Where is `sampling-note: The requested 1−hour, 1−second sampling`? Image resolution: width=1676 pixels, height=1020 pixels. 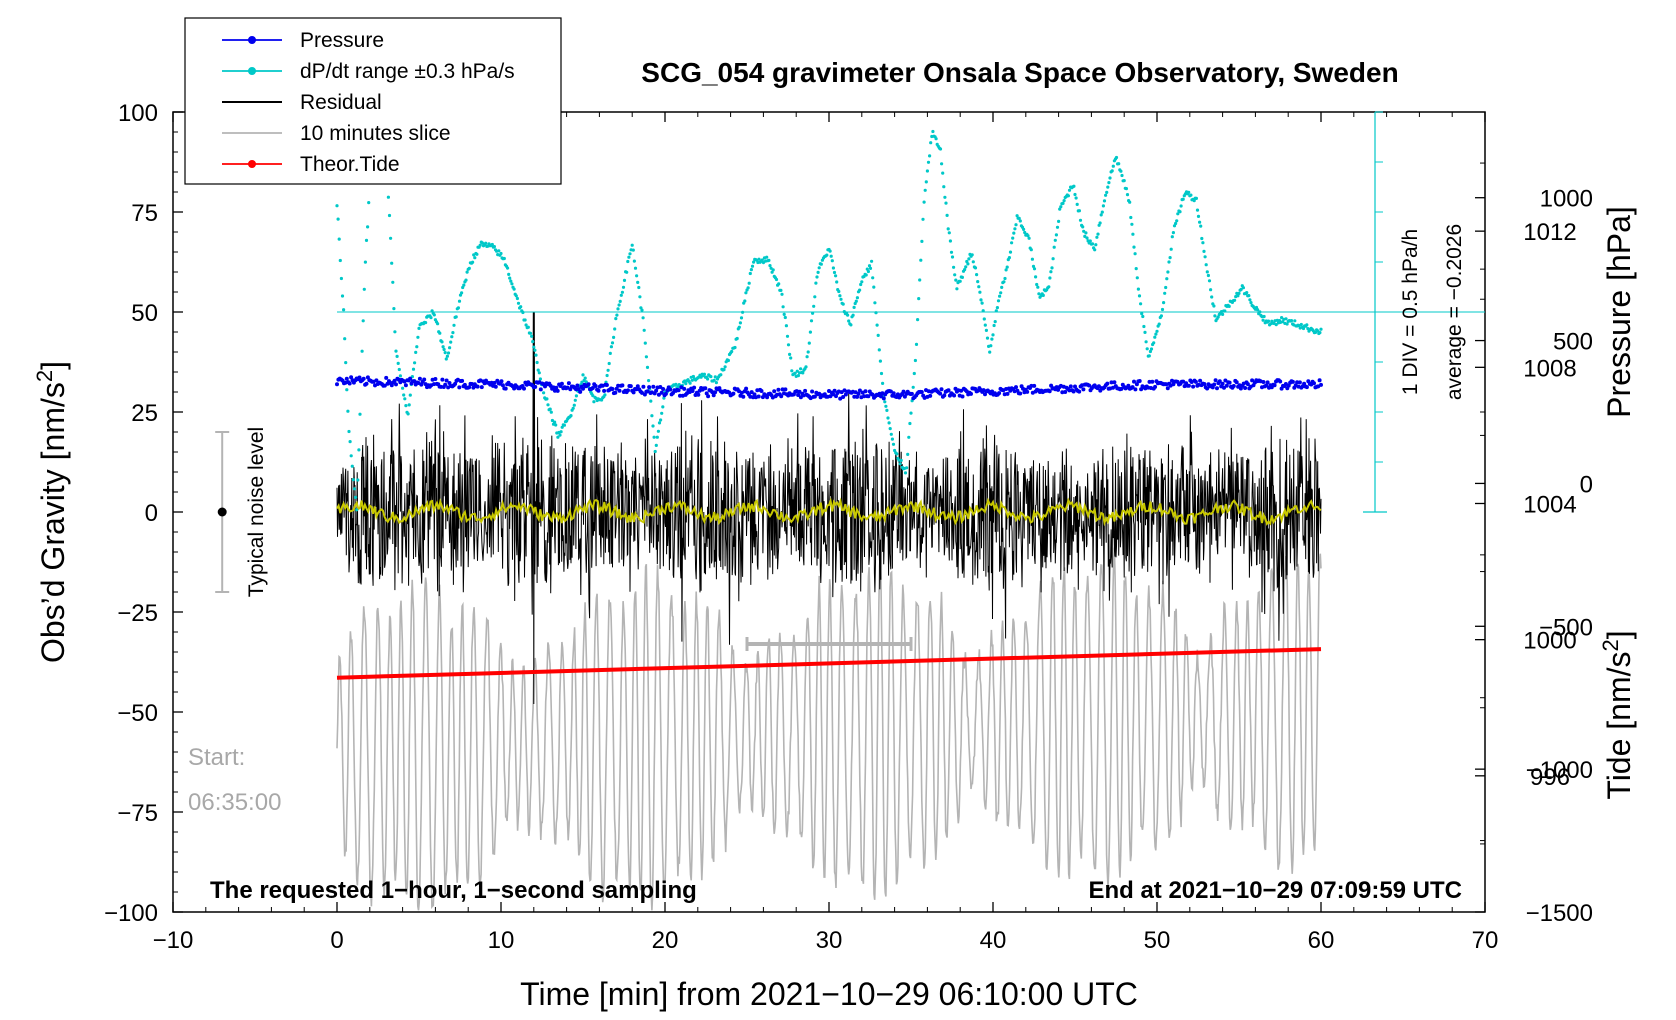
sampling-note: The requested 1−hour, 1−second sampling is located at coordinates (453, 890).